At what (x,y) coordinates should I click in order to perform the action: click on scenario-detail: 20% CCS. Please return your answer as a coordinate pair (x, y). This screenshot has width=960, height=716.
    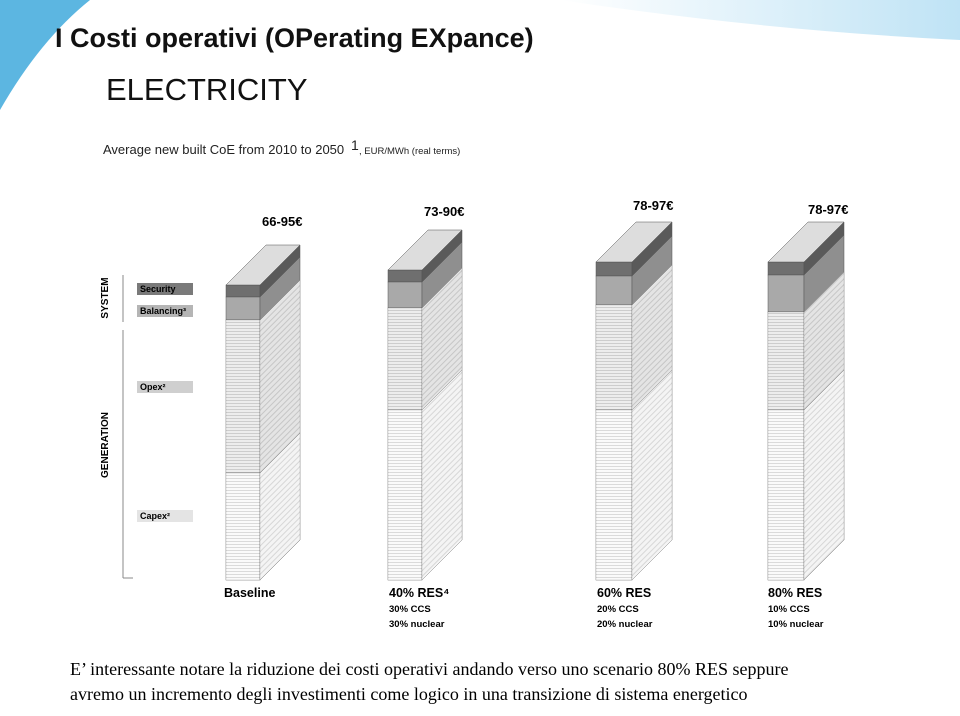
    Looking at the image, I should click on (618, 609).